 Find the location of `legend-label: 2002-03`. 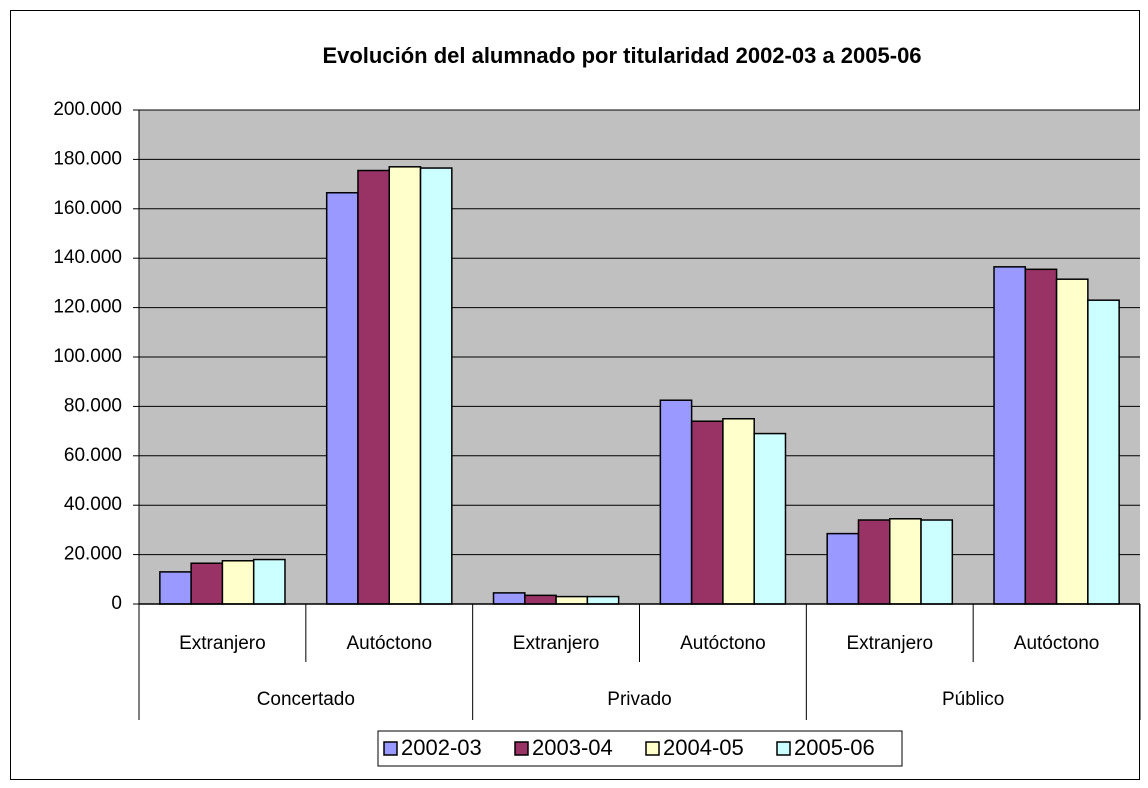

legend-label: 2002-03 is located at coordinates (441, 747).